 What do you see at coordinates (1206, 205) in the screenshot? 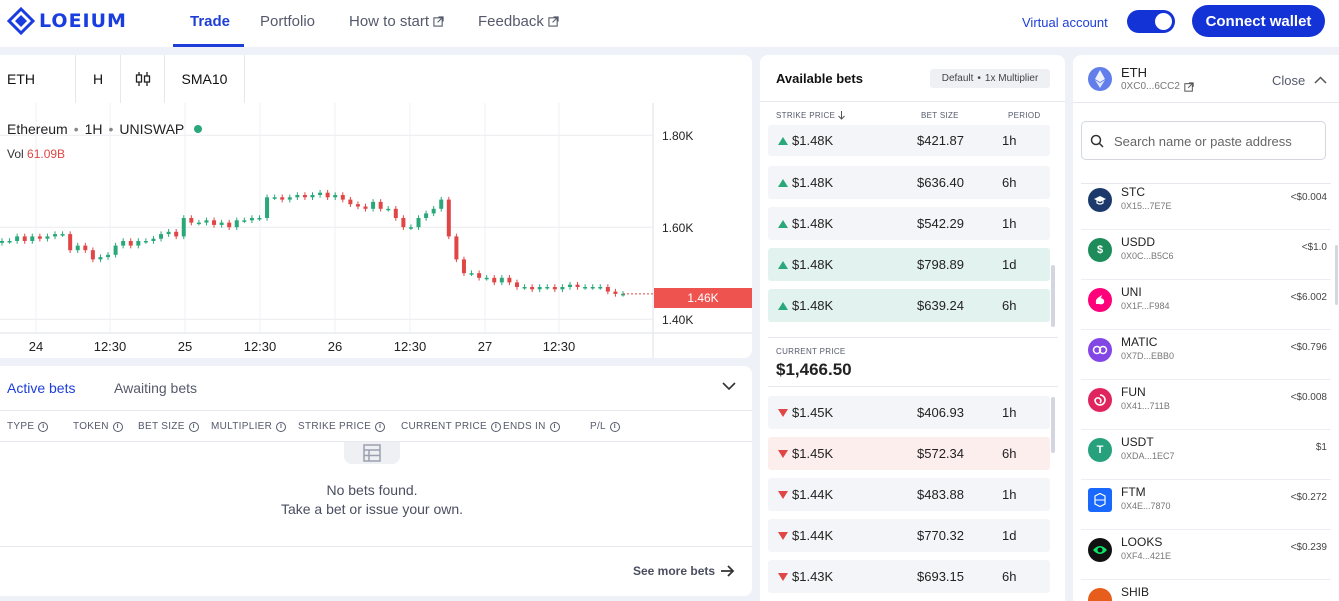
I see `token-row: STC 0X15...7E7E <$0.004` at bounding box center [1206, 205].